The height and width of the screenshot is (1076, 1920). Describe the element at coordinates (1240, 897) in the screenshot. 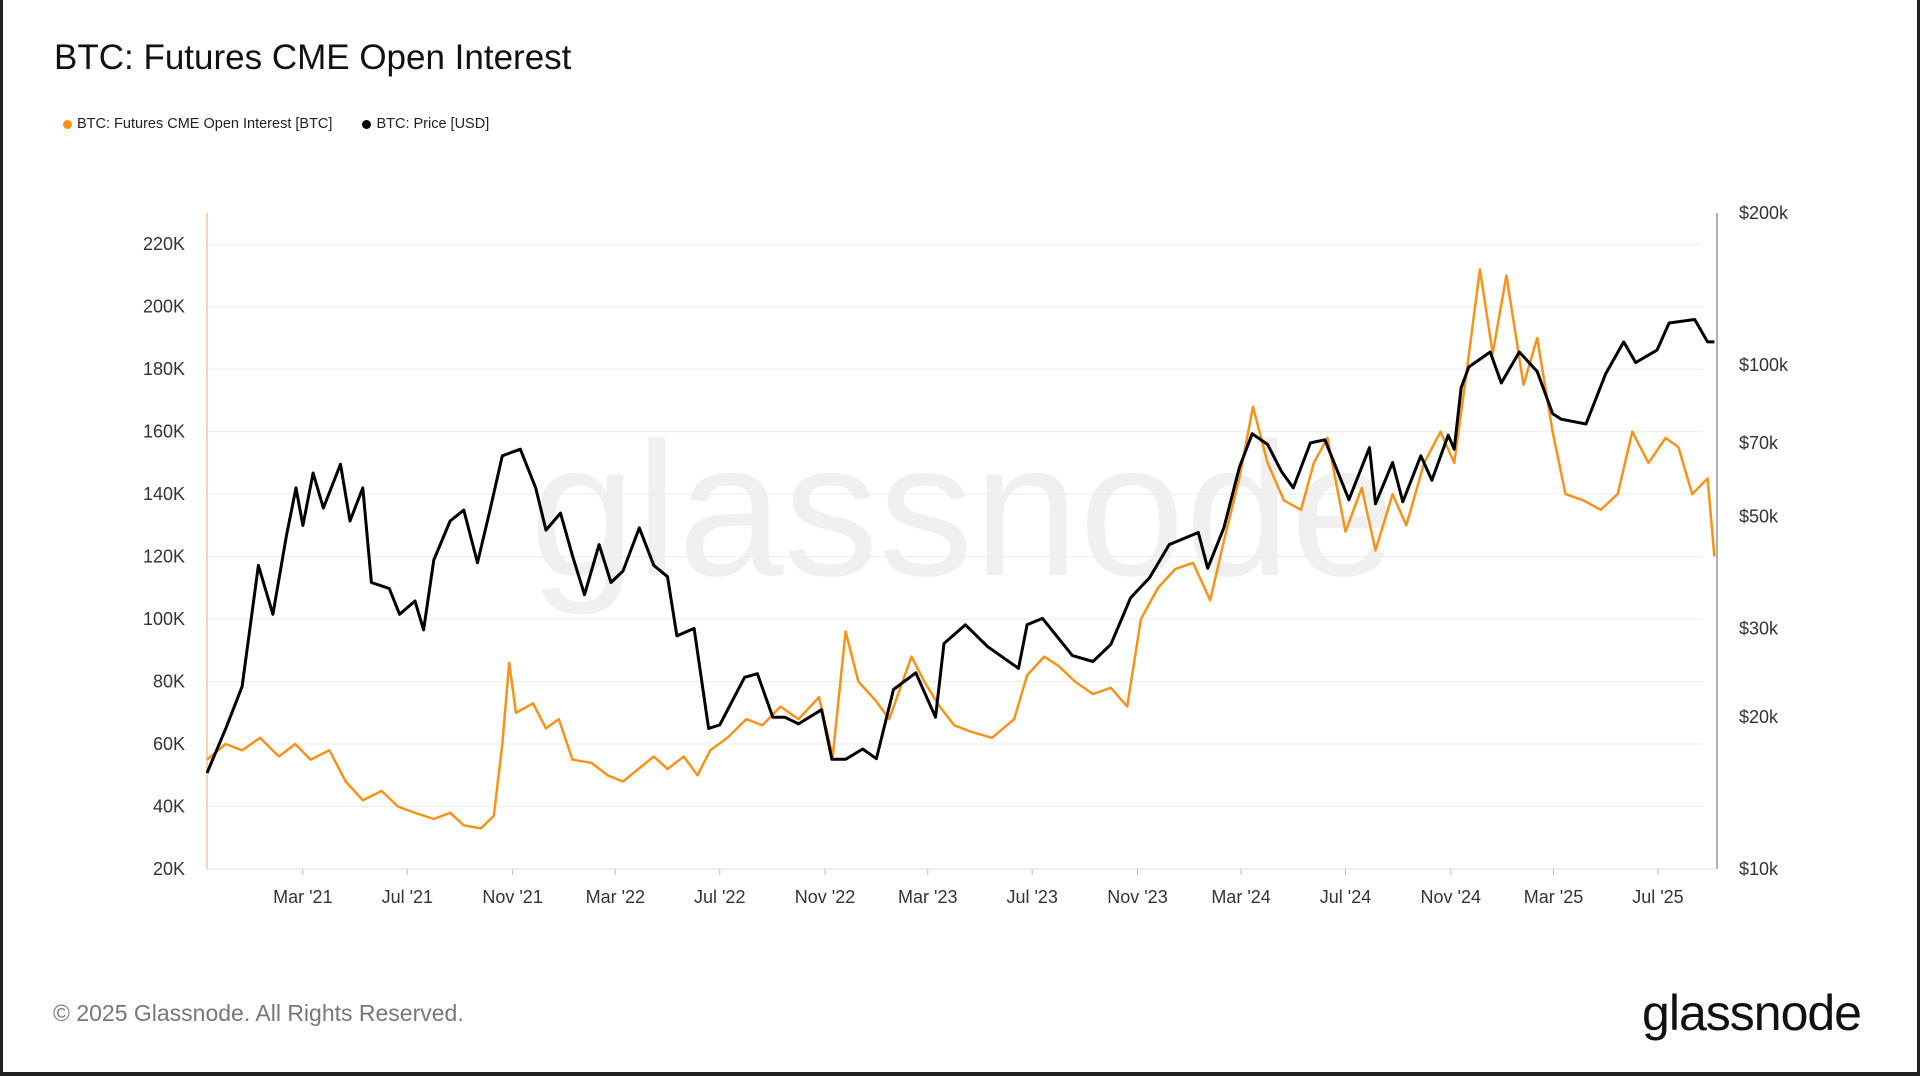

I see `x-tick-label: Mar '24` at that location.